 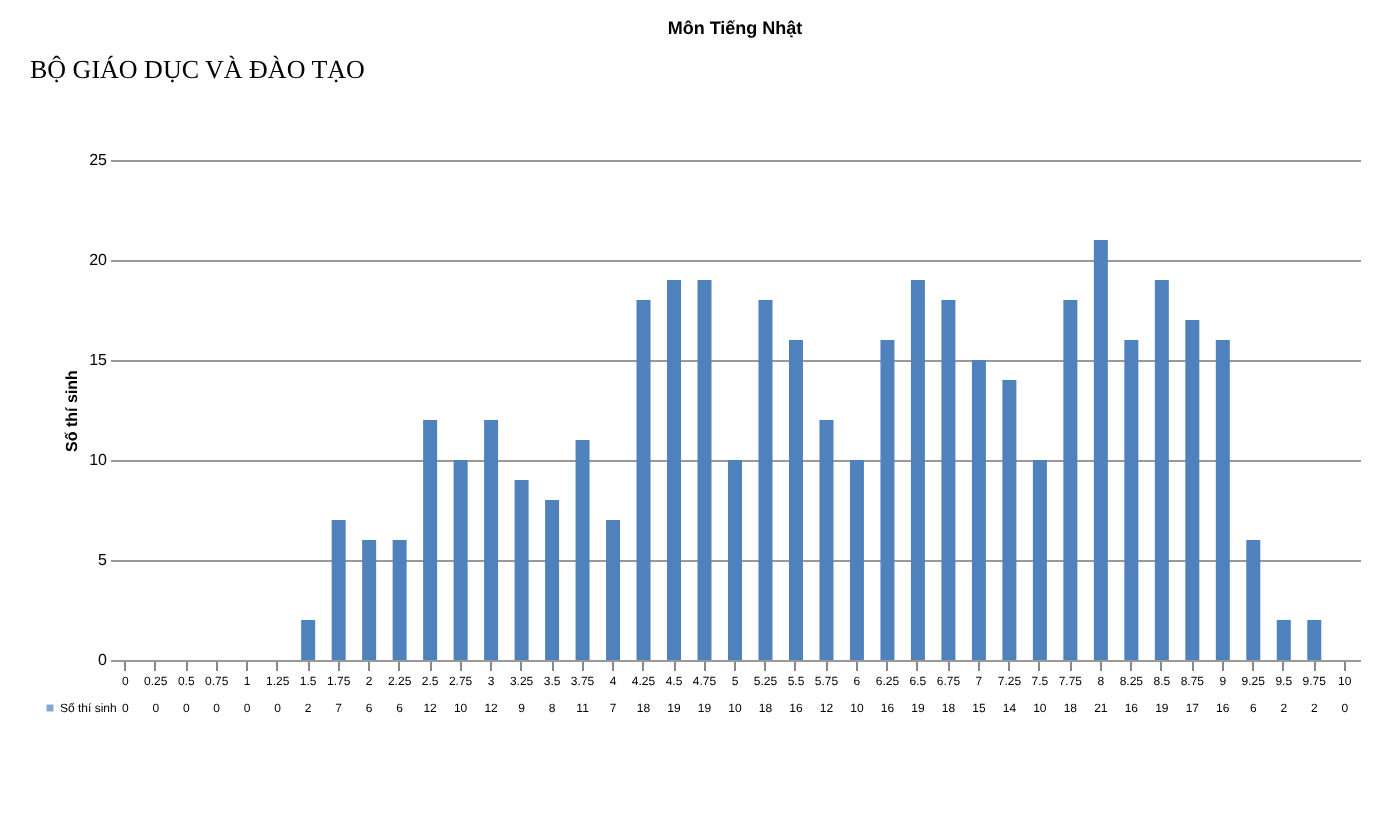 What do you see at coordinates (72, 410) in the screenshot?
I see `y-axis-title: Số thí sinh` at bounding box center [72, 410].